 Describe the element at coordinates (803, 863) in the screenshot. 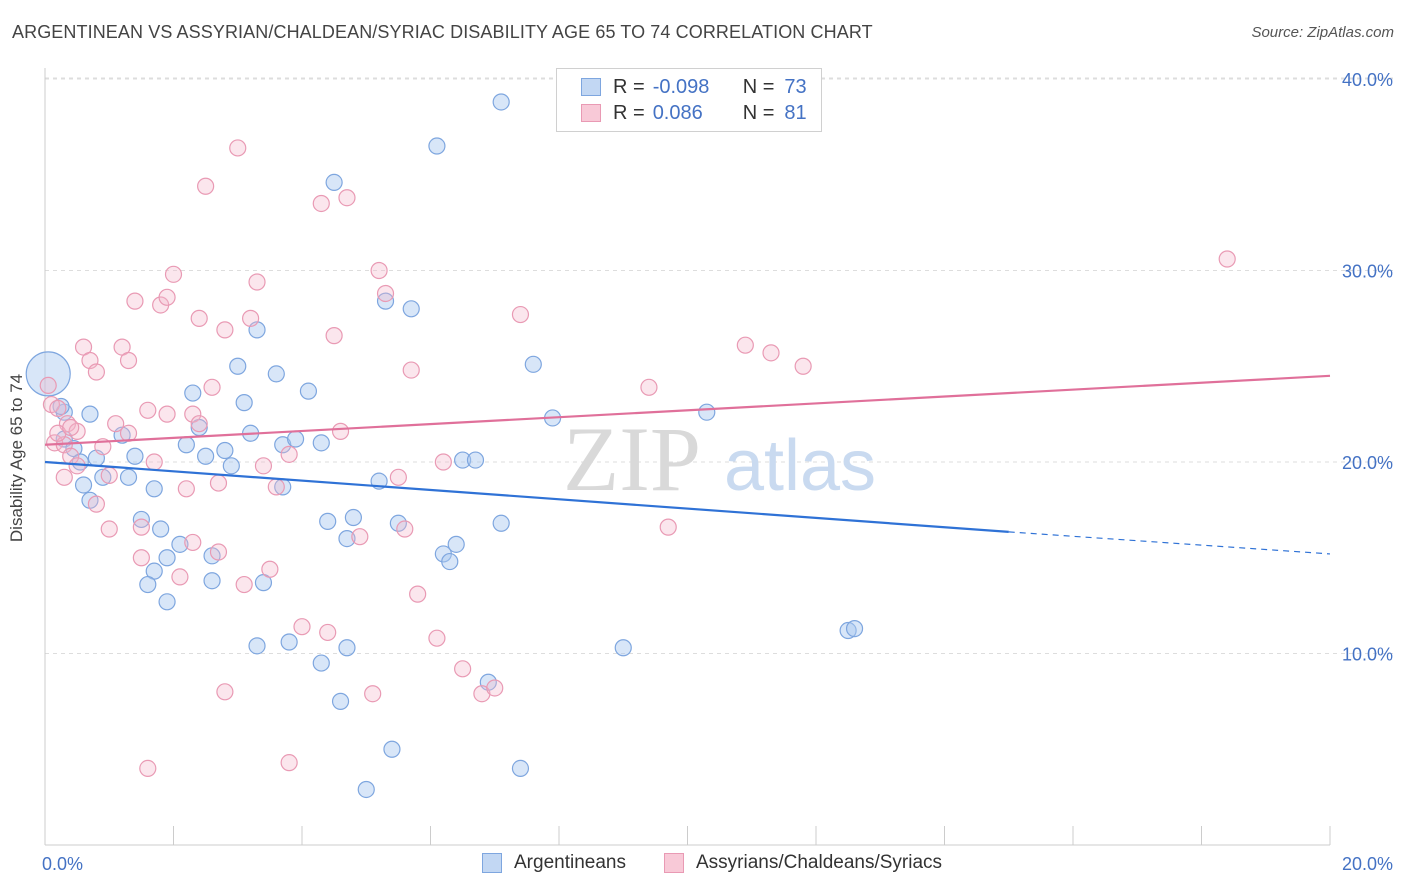

I see `legend-item-assyrians: Assyrians/Chaldeans/Syriacs` at that location.